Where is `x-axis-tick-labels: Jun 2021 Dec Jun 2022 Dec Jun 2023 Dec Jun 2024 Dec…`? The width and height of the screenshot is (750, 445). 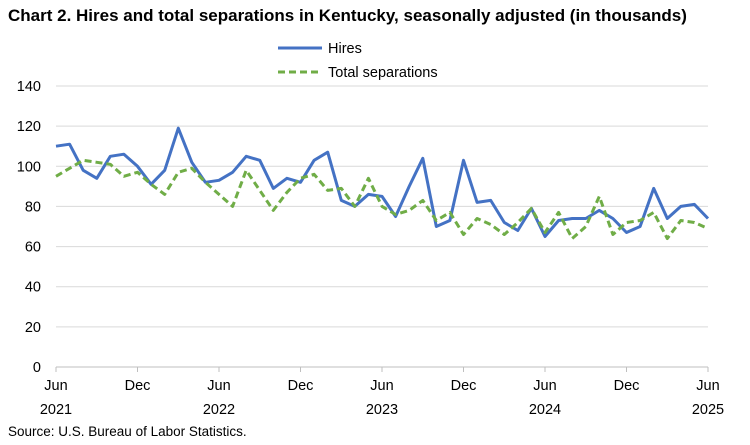 x-axis-tick-labels: Jun 2021 Dec Jun 2022 Dec Jun 2023 Dec Jun 2024 Dec… is located at coordinates (382, 398).